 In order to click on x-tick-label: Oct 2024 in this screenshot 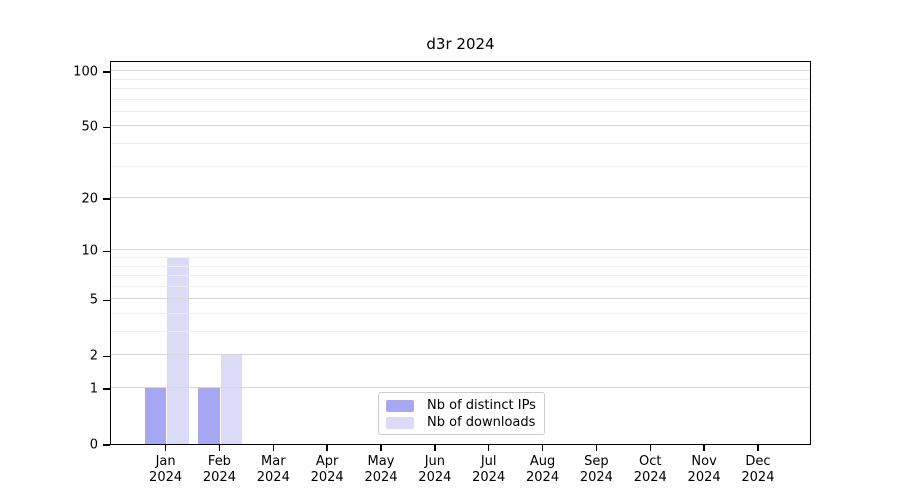, I will do `click(650, 469)`.